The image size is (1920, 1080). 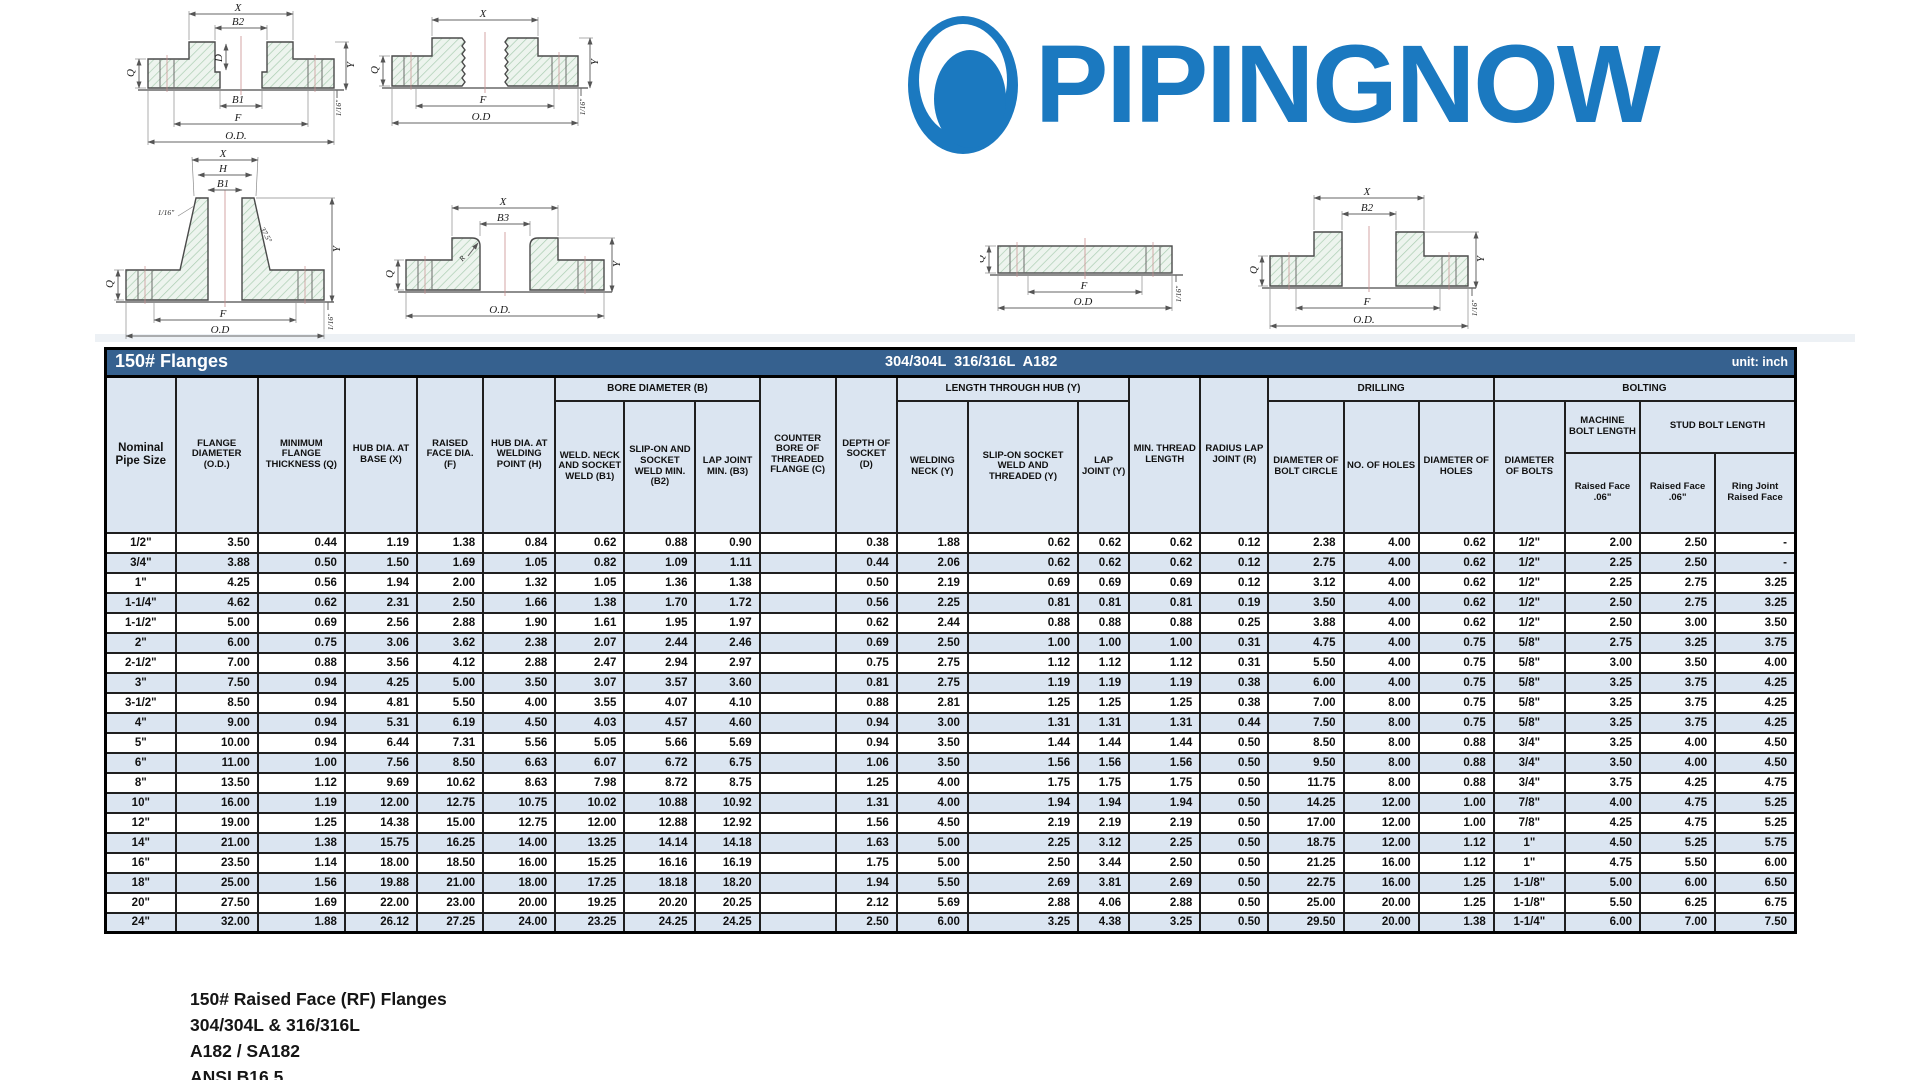 I want to click on value-cell: 20.20, so click(x=660, y=902).